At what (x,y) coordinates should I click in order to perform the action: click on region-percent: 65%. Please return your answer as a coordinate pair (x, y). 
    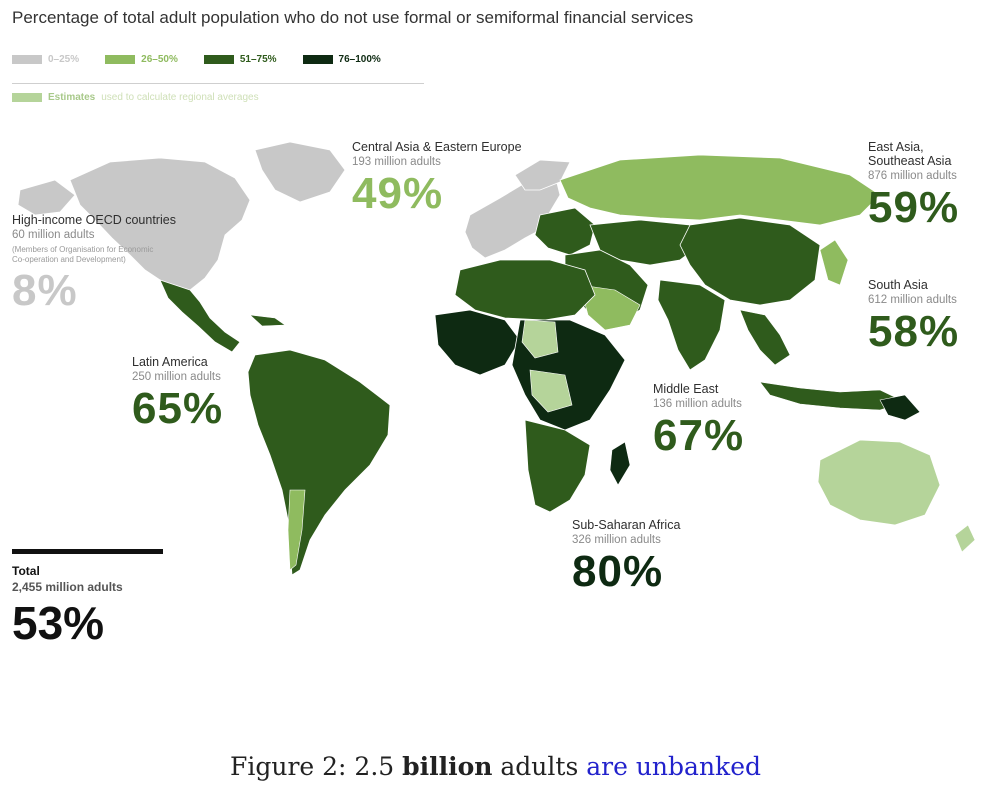
    Looking at the image, I should click on (178, 408).